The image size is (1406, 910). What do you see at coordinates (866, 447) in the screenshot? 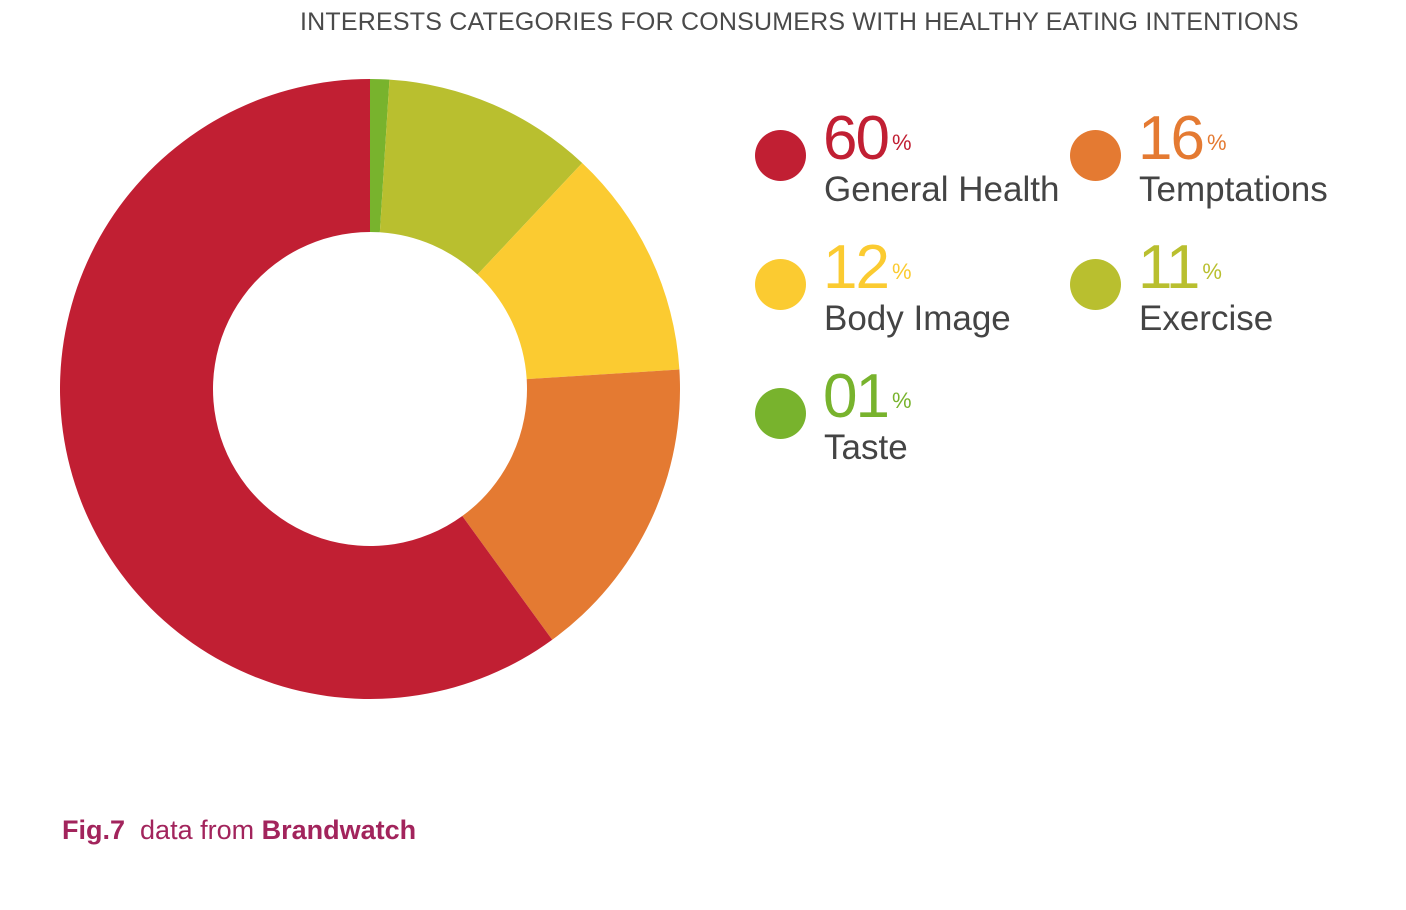
I see `legend-label: Taste` at bounding box center [866, 447].